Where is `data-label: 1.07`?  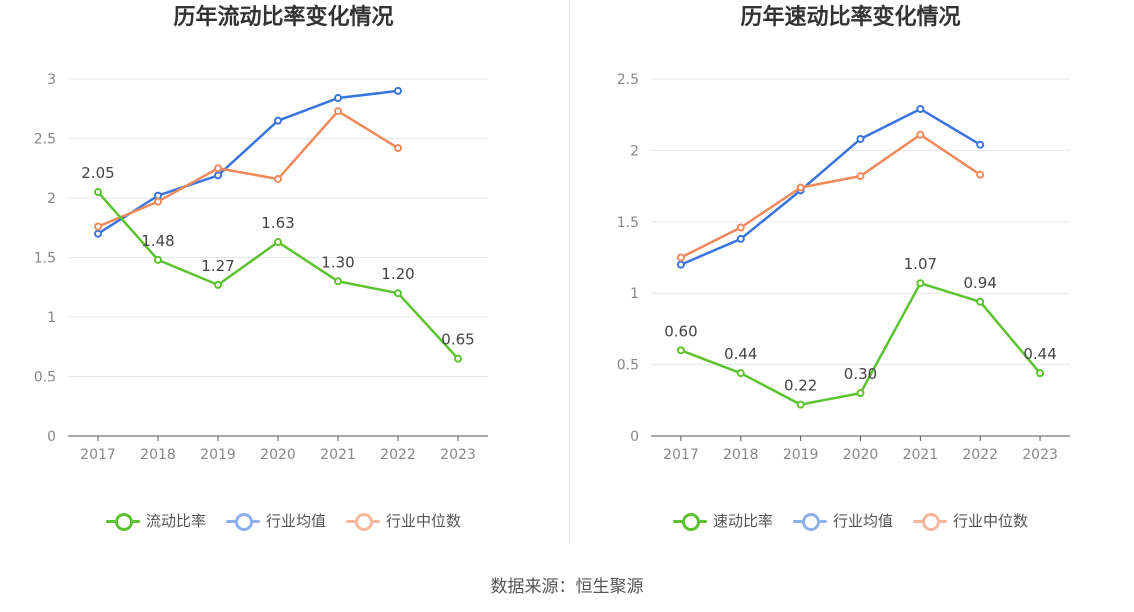 data-label: 1.07 is located at coordinates (920, 264).